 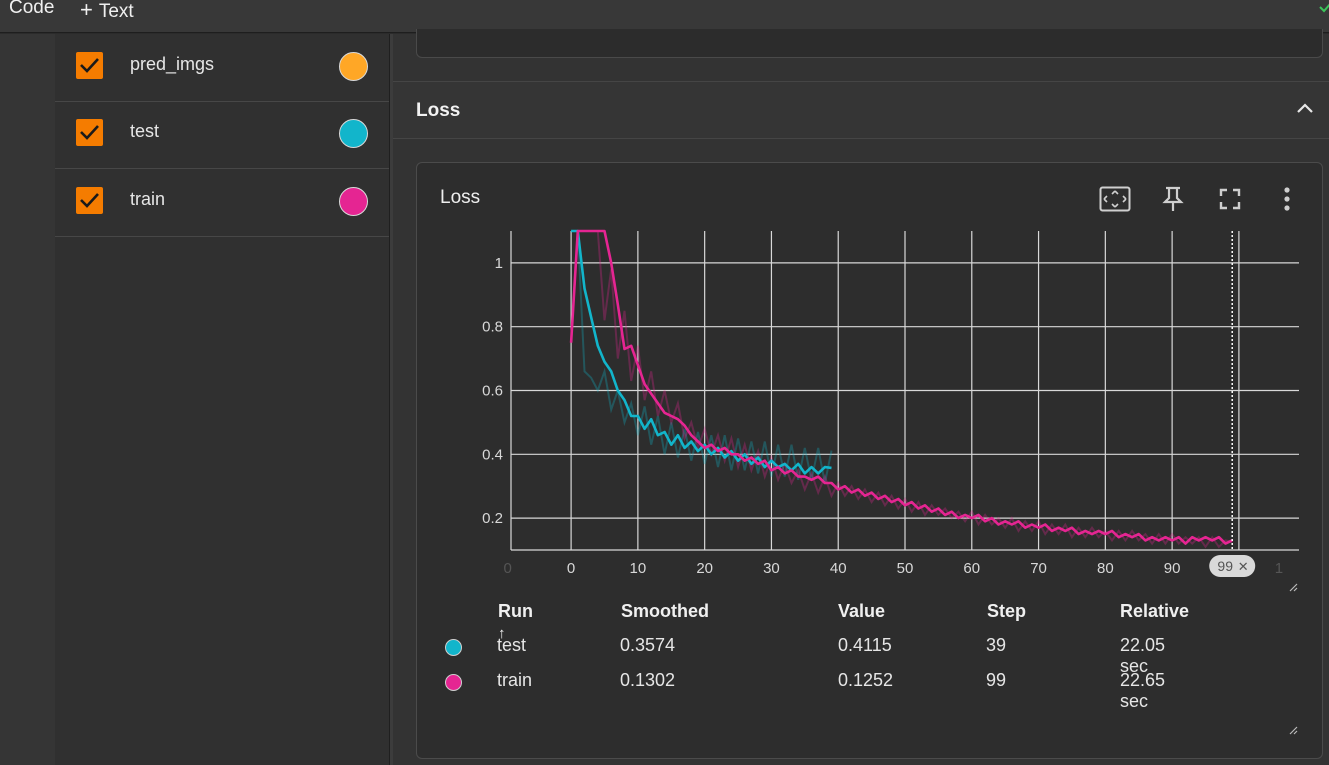 I want to click on pin-icon, so click(x=1173, y=198).